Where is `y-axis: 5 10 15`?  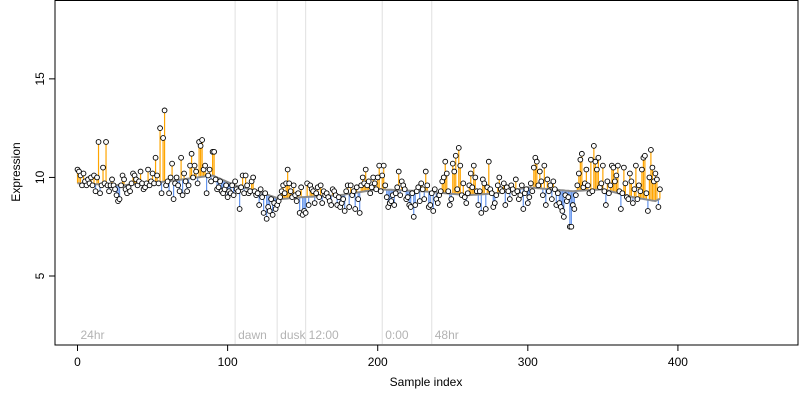 y-axis: 5 10 15 is located at coordinates (44, 175).